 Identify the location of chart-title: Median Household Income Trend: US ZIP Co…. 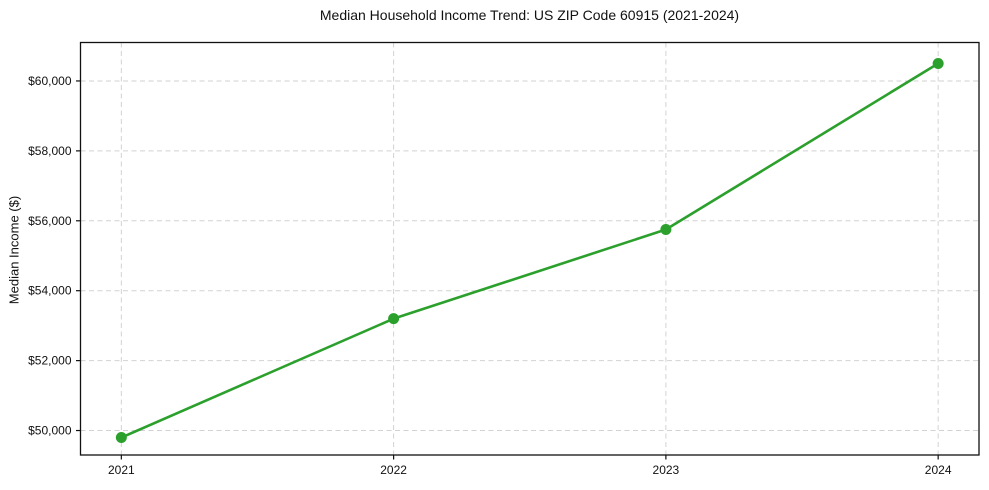
(529, 15).